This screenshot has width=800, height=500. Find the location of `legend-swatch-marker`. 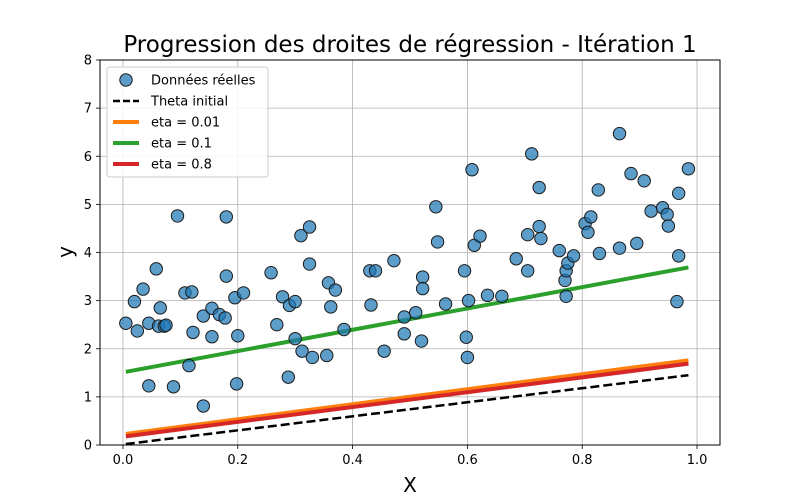

legend-swatch-marker is located at coordinates (126, 80).